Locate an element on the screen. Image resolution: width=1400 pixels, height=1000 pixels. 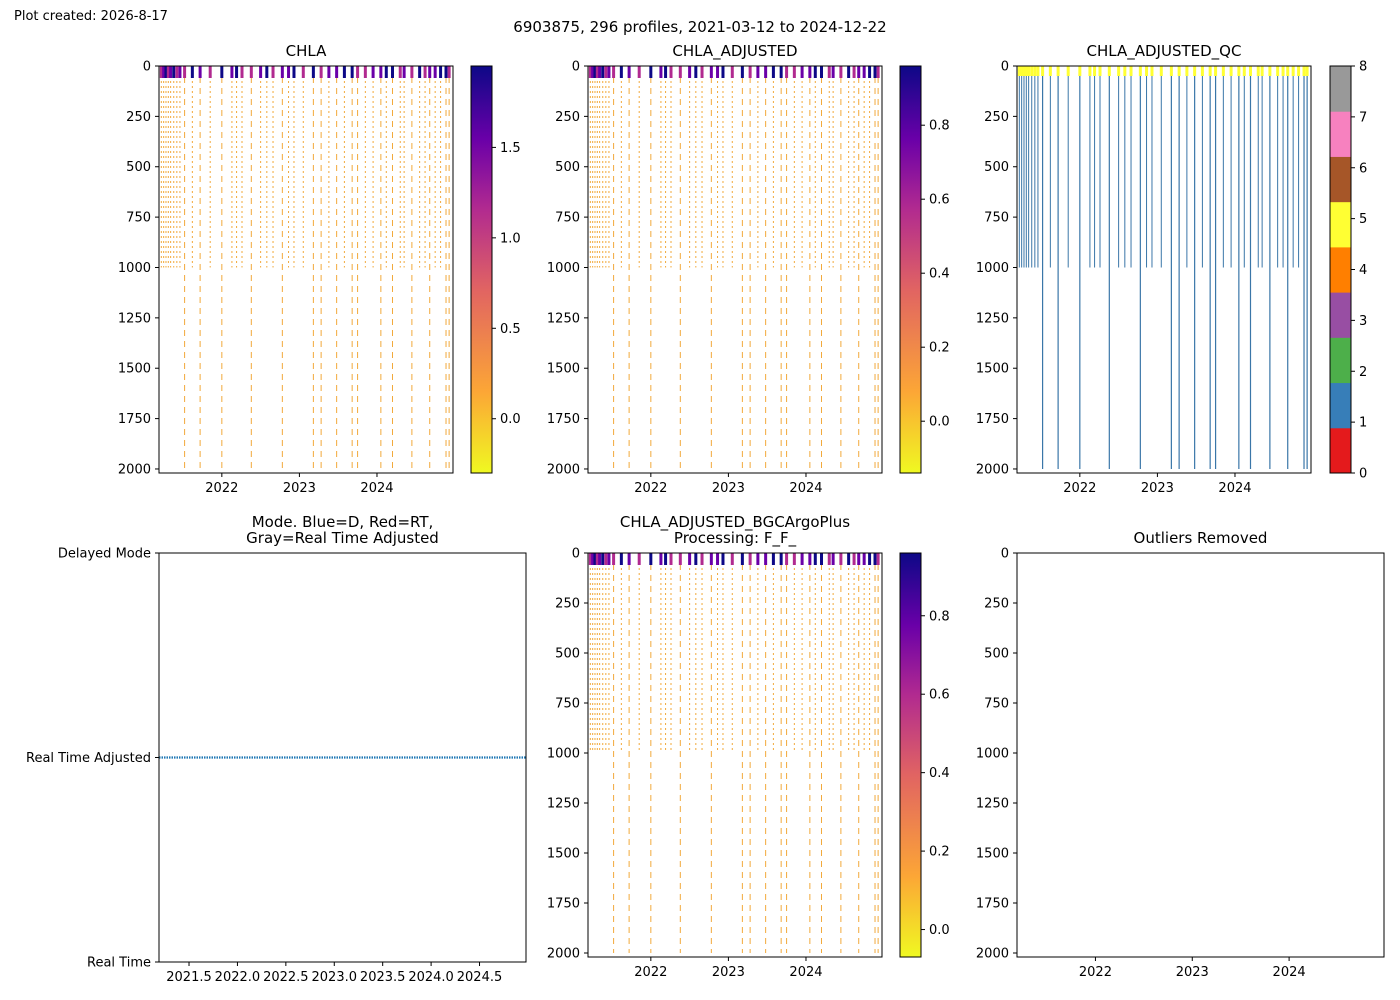
colorbar-tick-label: 0.8 is located at coordinates (939, 126).